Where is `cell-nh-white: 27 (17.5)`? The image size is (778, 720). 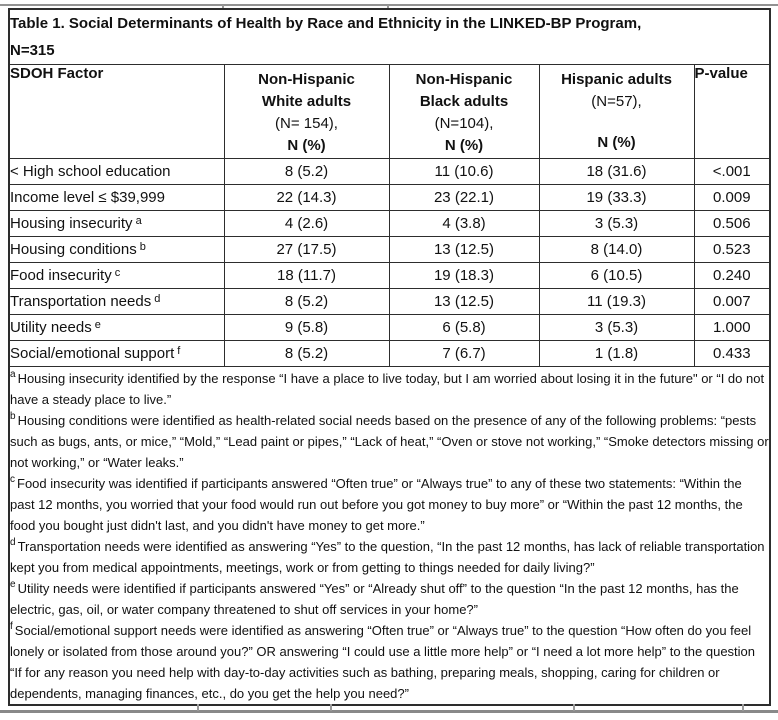 cell-nh-white: 27 (17.5) is located at coordinates (306, 249).